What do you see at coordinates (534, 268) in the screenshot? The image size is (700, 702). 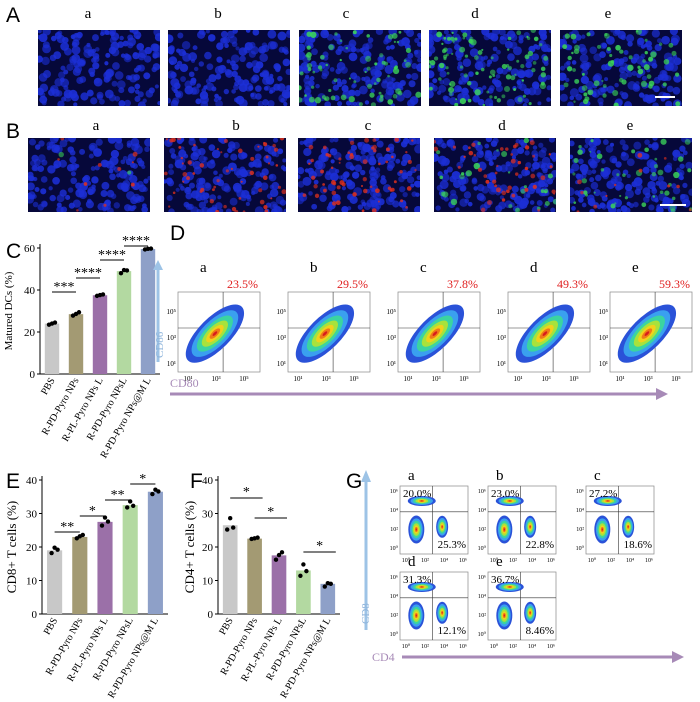 I see `flow-d-sublabel: d` at bounding box center [534, 268].